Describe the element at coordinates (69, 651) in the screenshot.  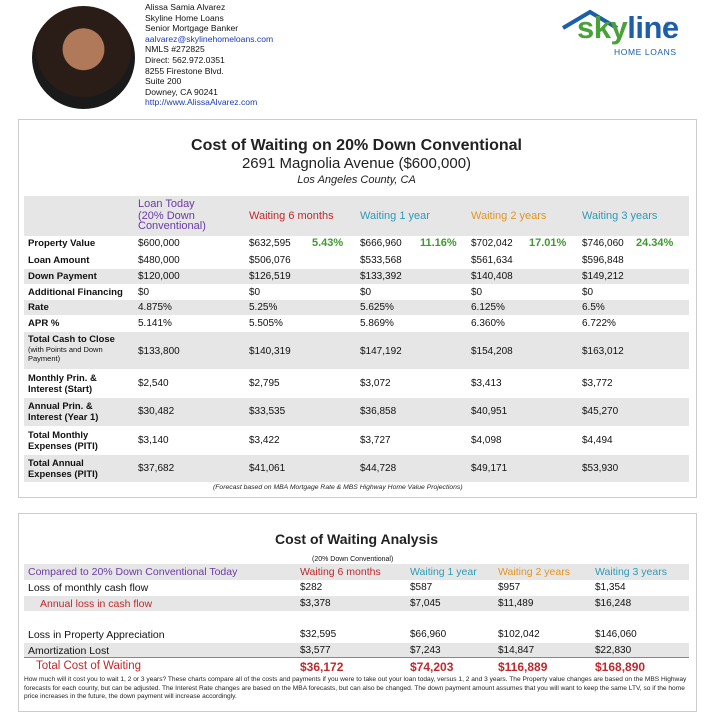
I see `amortization-lost-label: Amortization Lost` at that location.